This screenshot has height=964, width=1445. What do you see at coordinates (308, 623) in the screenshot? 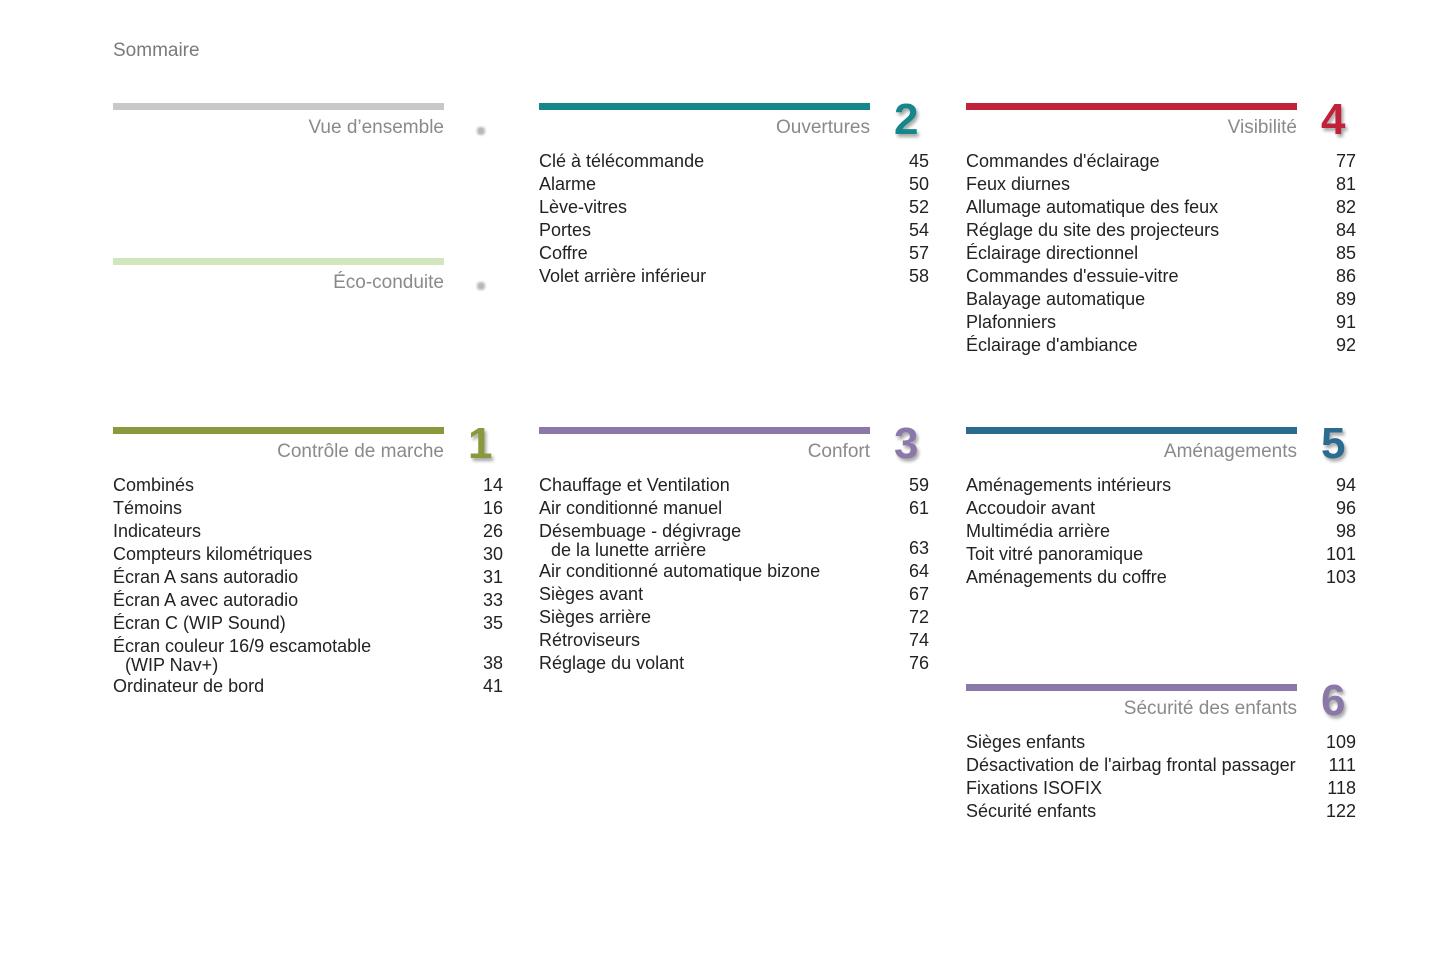
I see `toc-entry: Écran C (WIP Sound) 35` at bounding box center [308, 623].